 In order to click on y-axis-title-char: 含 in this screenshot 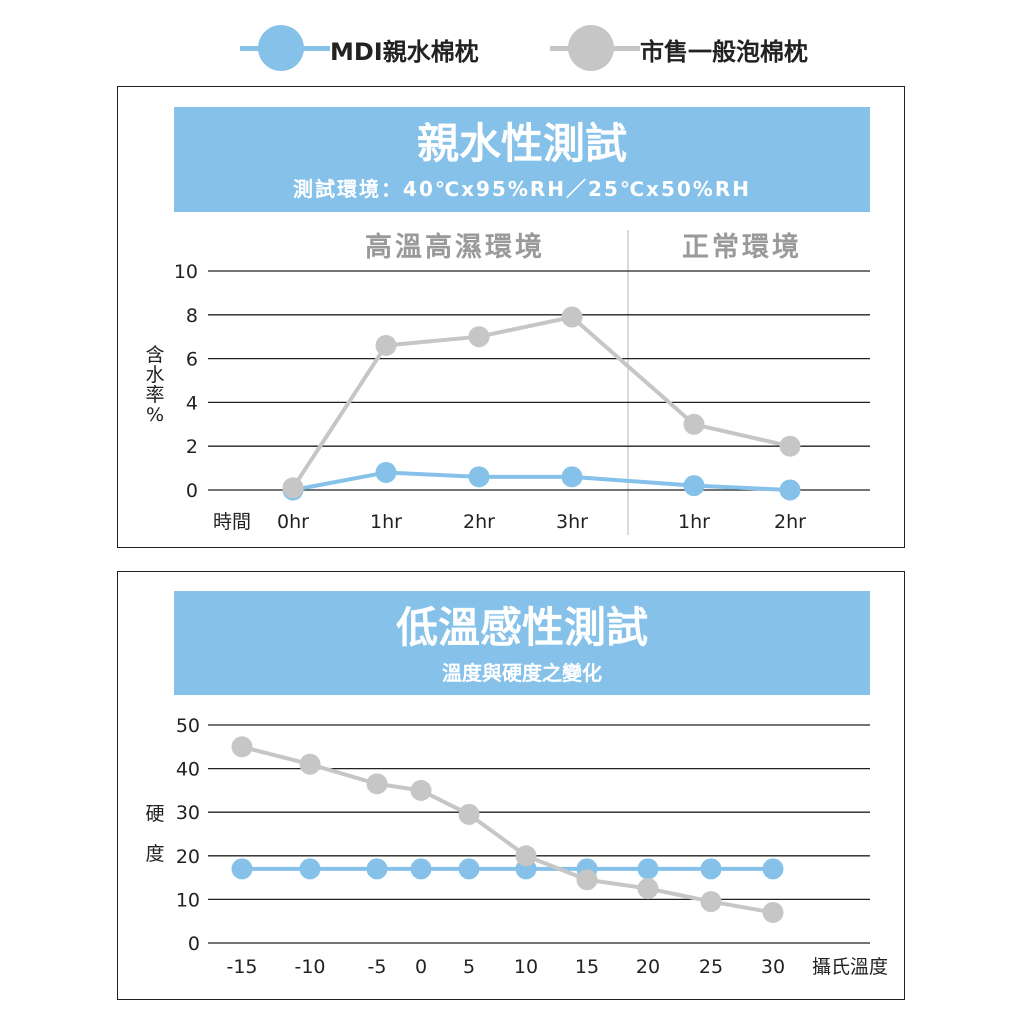, I will do `click(154, 355)`.